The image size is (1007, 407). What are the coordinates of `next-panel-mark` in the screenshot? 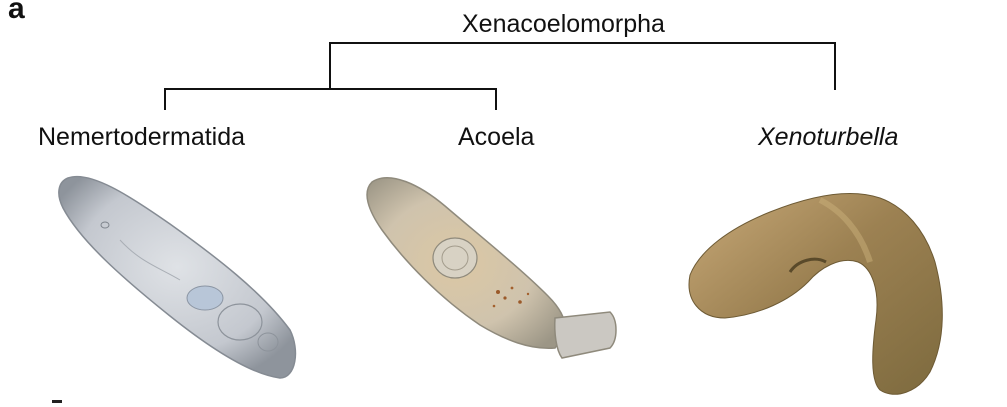 It's located at (57, 401).